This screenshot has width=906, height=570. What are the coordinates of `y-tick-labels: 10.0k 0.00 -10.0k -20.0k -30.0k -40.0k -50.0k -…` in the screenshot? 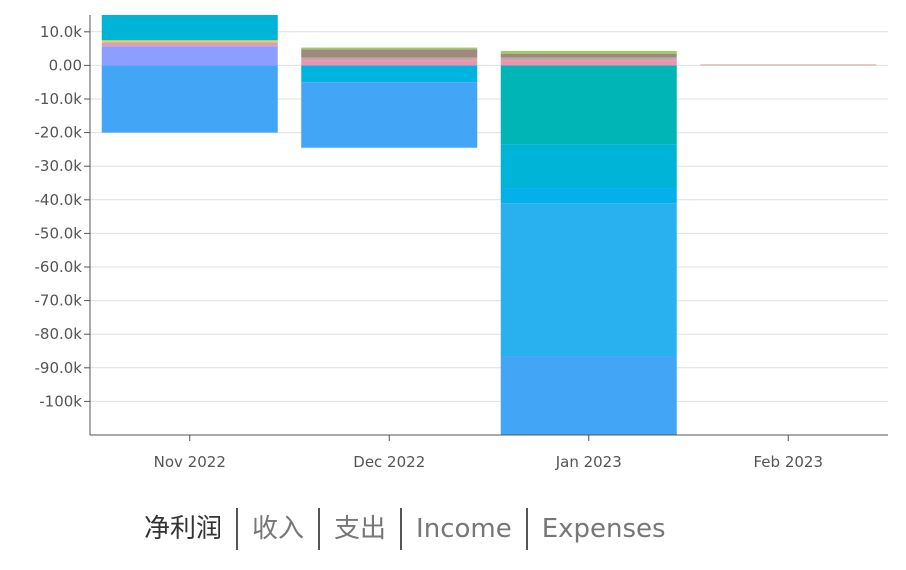 It's located at (62, 216).